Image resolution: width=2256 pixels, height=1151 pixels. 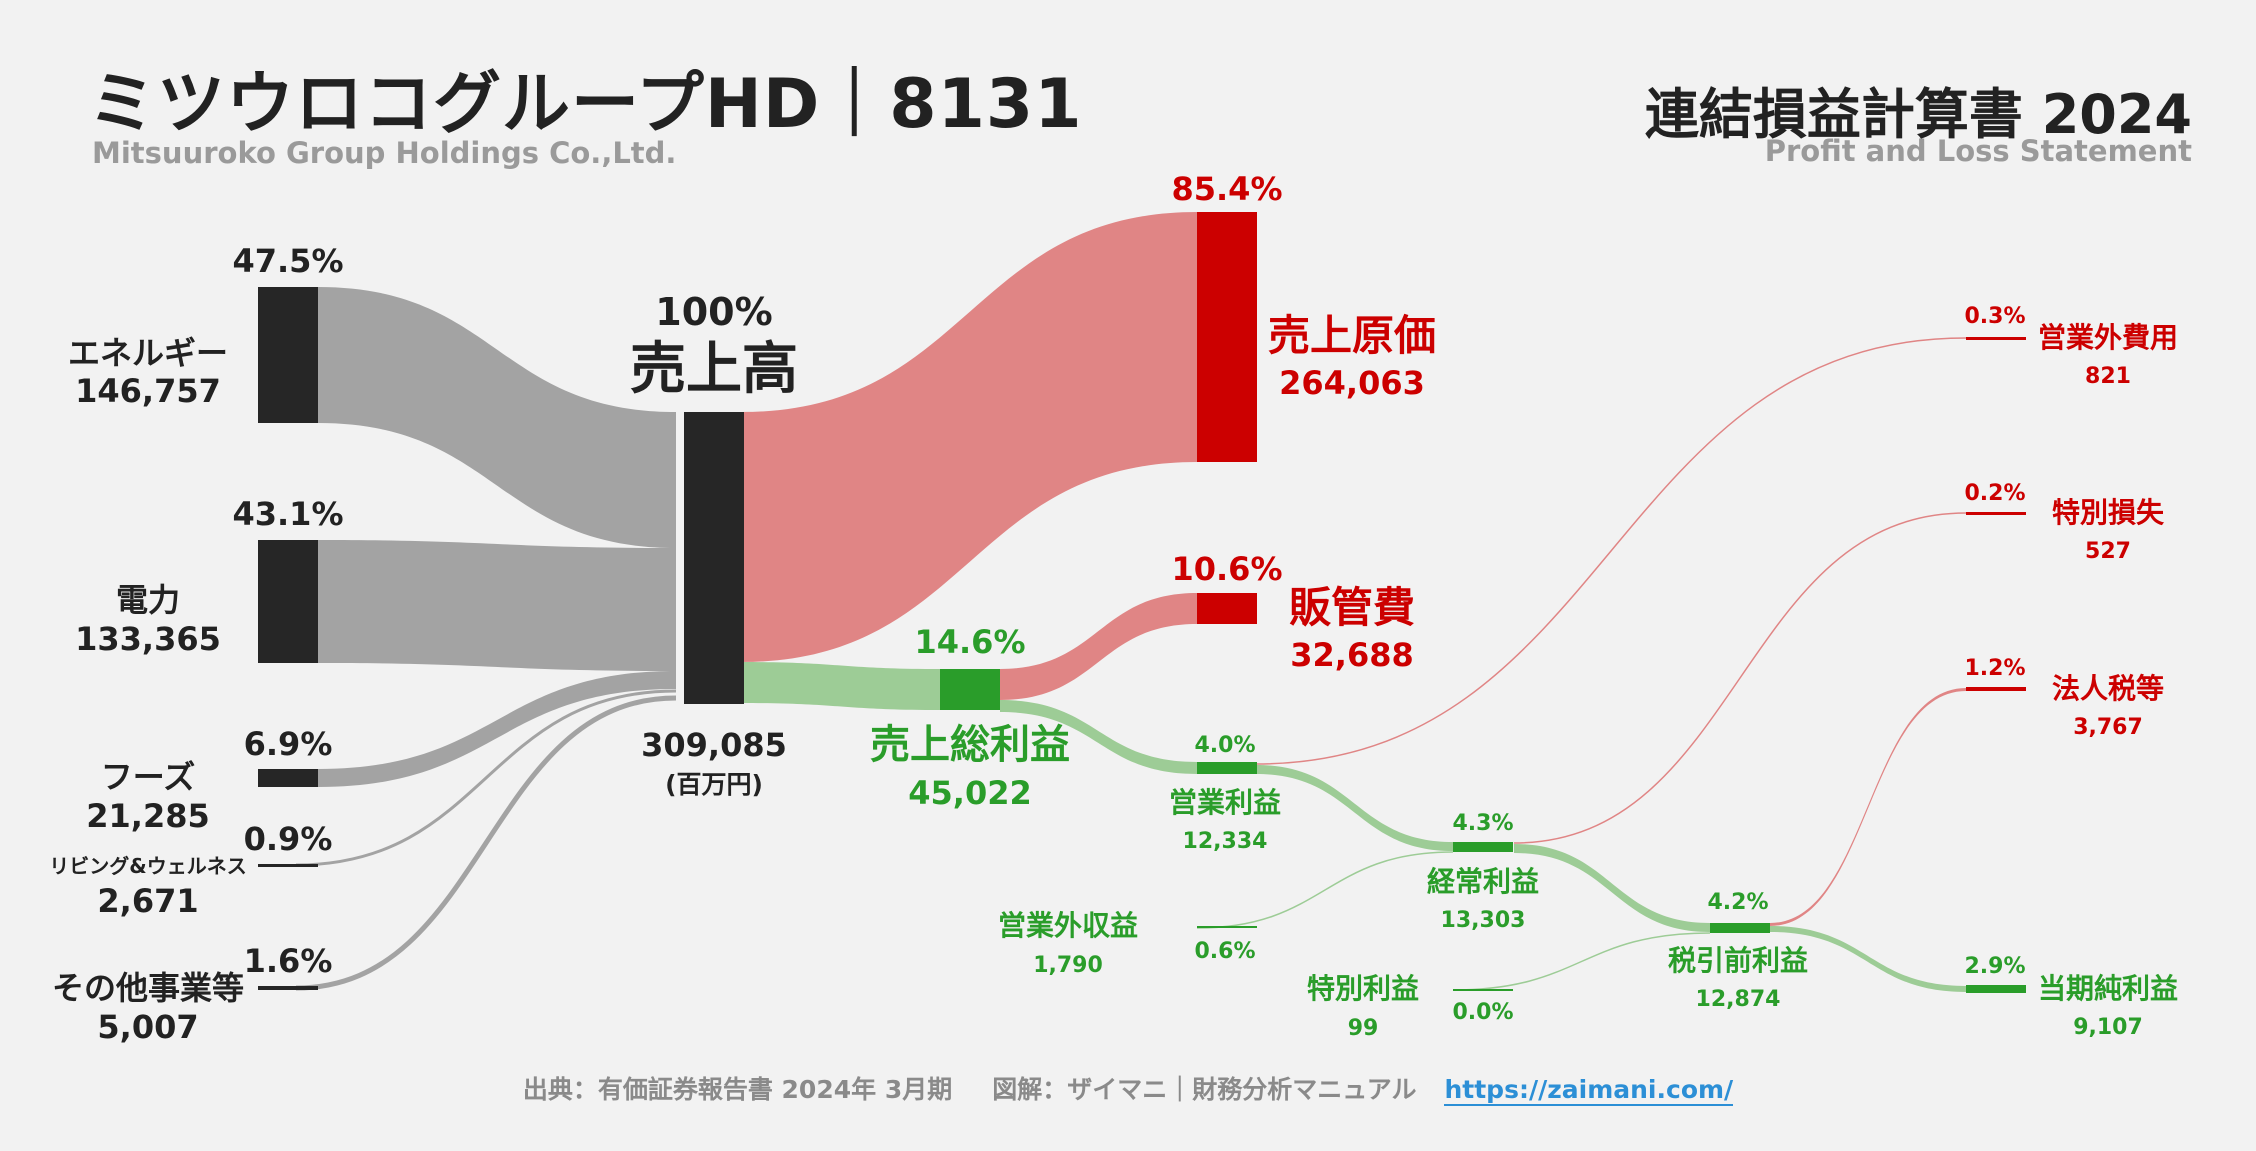 I want to click on node-sga, so click(x=1227, y=608).